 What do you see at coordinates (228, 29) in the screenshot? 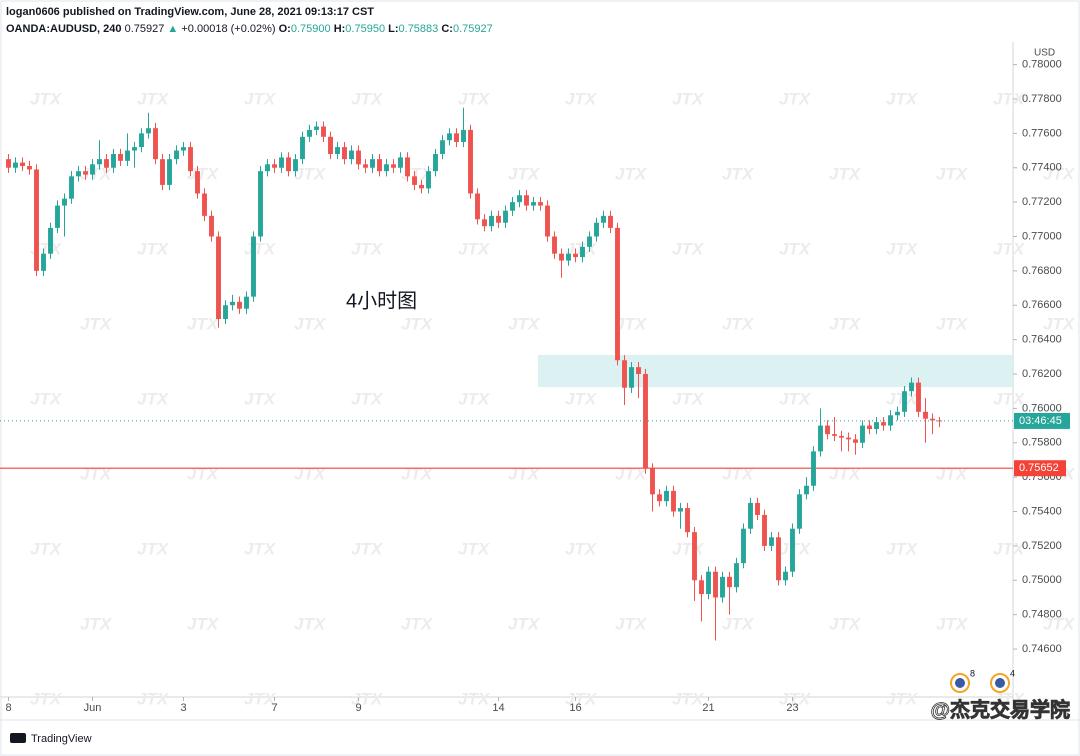
I see `change: +0.00018 (+0.02%)` at bounding box center [228, 29].